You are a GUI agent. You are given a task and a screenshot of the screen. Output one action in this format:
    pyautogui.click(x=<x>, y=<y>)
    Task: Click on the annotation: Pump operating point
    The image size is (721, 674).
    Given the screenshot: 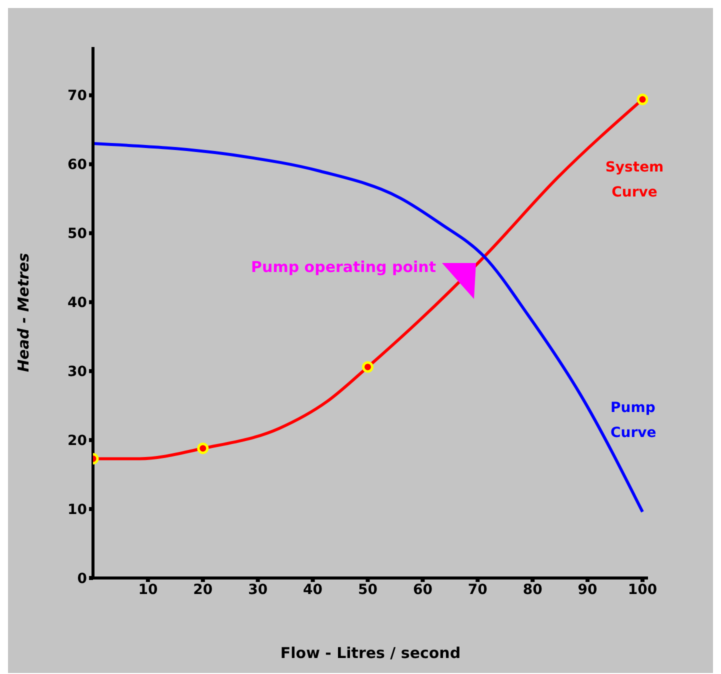 What is the action you would take?
    pyautogui.click(x=343, y=267)
    